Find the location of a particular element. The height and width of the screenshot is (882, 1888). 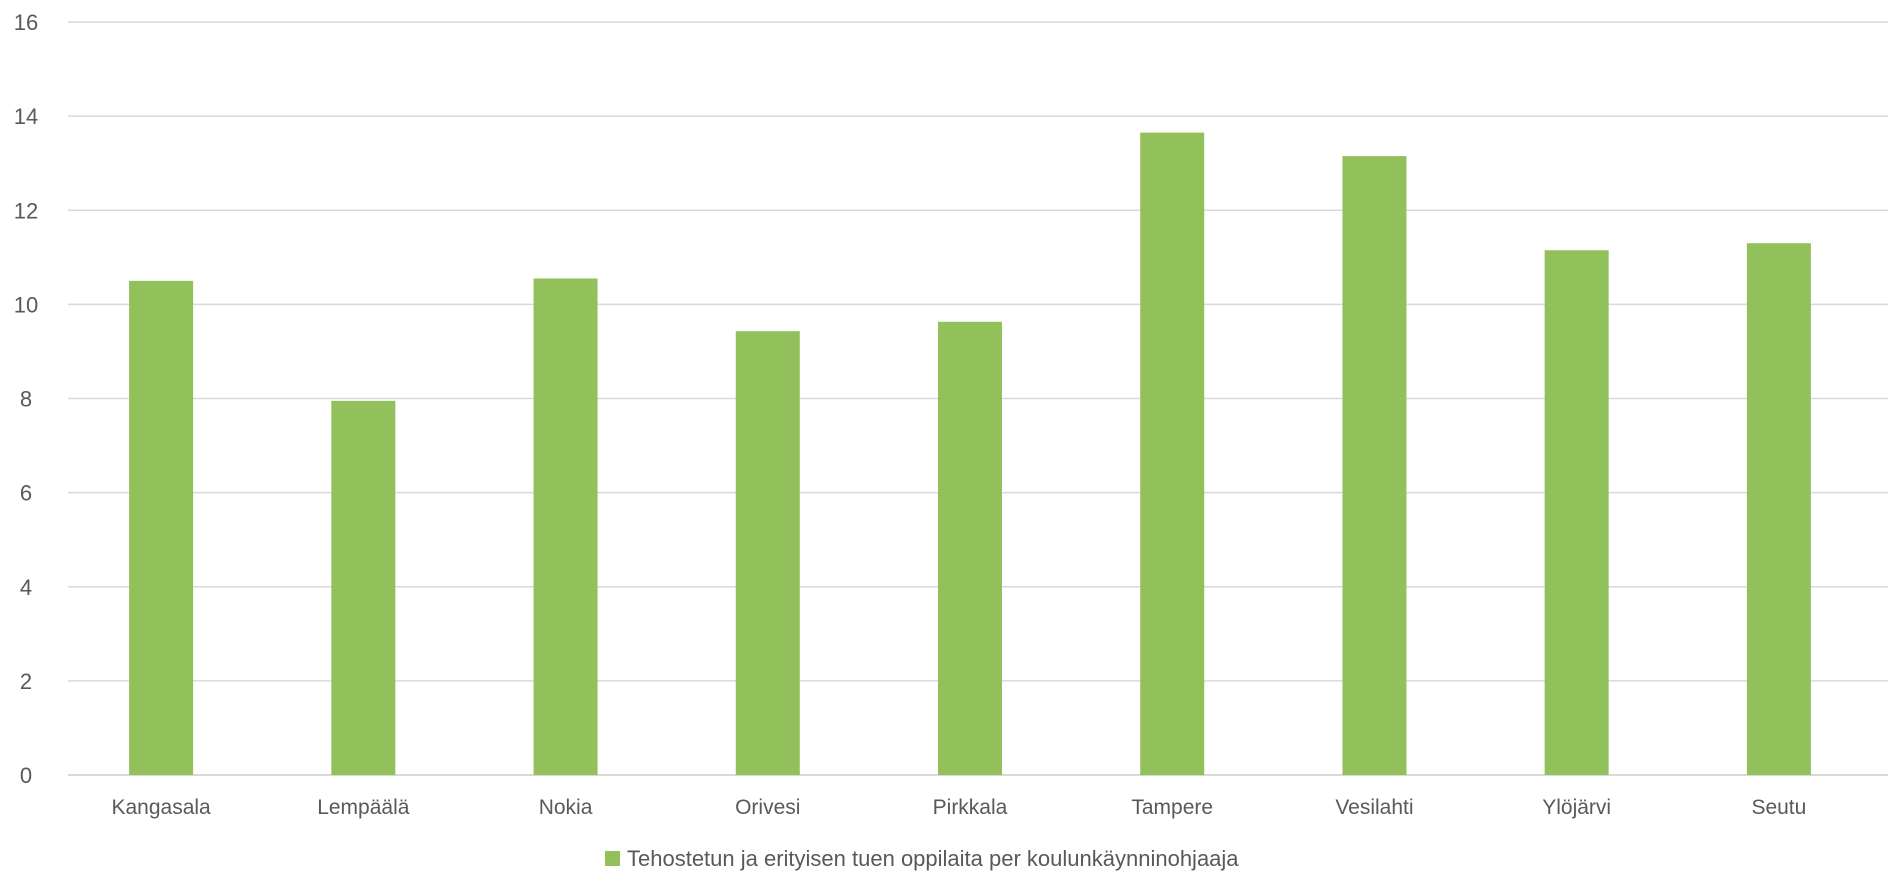

y-tick-label: 14 is located at coordinates (26, 116).